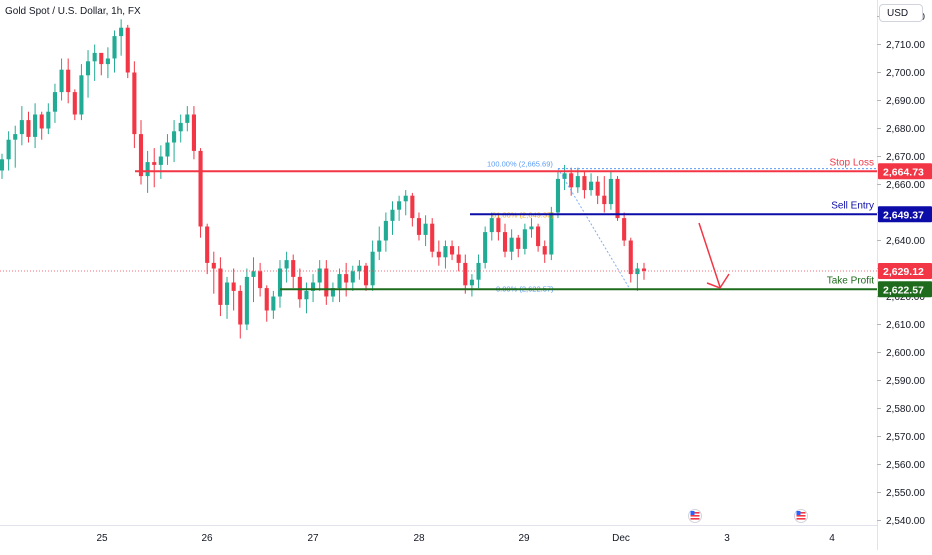 Image resolution: width=932 pixels, height=555 pixels. I want to click on sell-entry-price-tag: 2,649.37, so click(903, 215).